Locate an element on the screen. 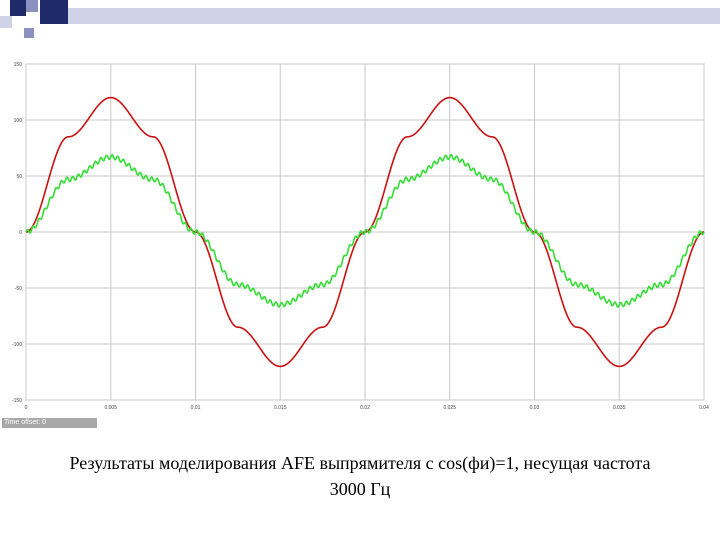 Image resolution: width=720 pixels, height=540 pixels. y-tick-label: -100 is located at coordinates (17, 345).